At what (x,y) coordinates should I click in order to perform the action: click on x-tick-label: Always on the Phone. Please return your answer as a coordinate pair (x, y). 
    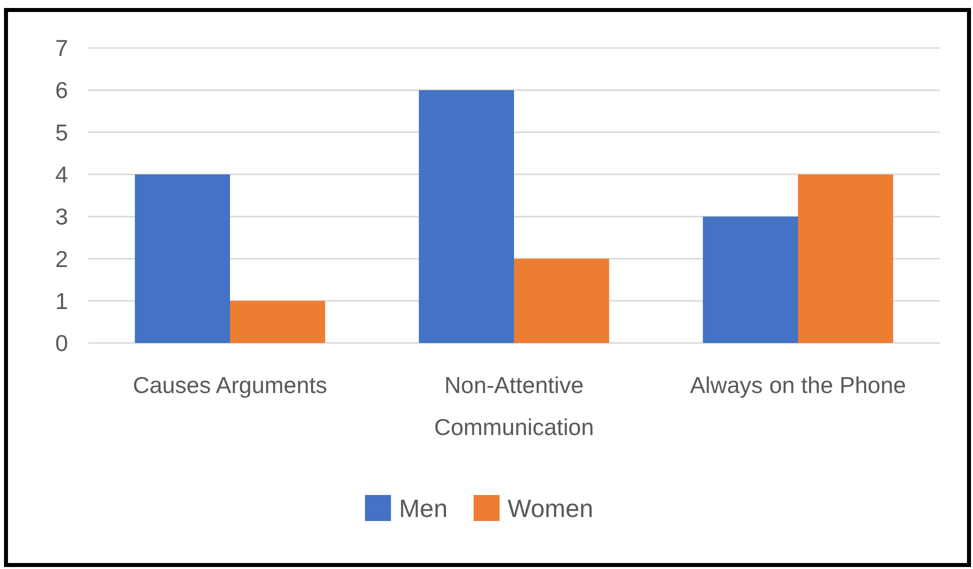
    Looking at the image, I should click on (798, 385).